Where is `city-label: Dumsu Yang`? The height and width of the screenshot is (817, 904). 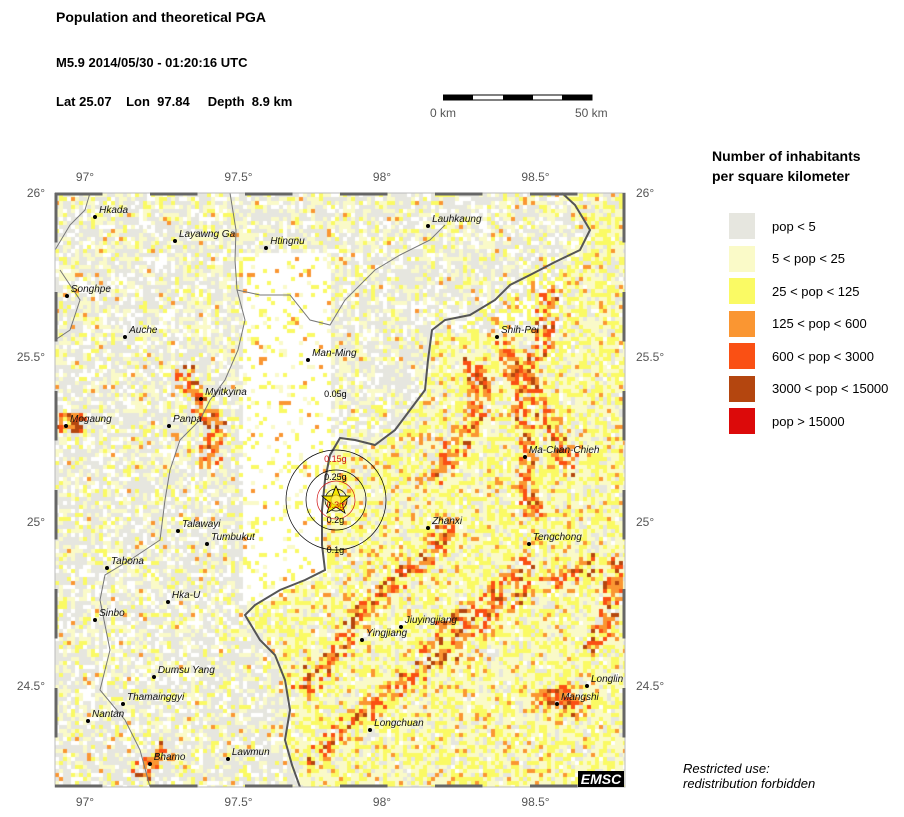 city-label: Dumsu Yang is located at coordinates (186, 670).